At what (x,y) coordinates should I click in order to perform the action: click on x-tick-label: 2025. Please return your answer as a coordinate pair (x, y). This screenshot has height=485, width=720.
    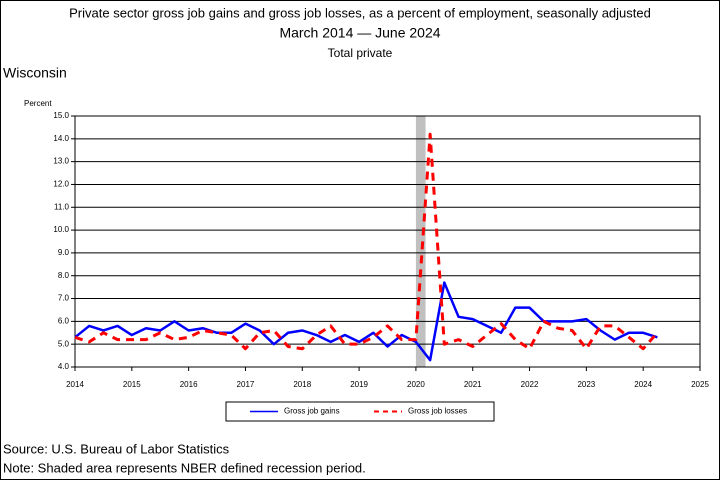
    Looking at the image, I should click on (700, 384).